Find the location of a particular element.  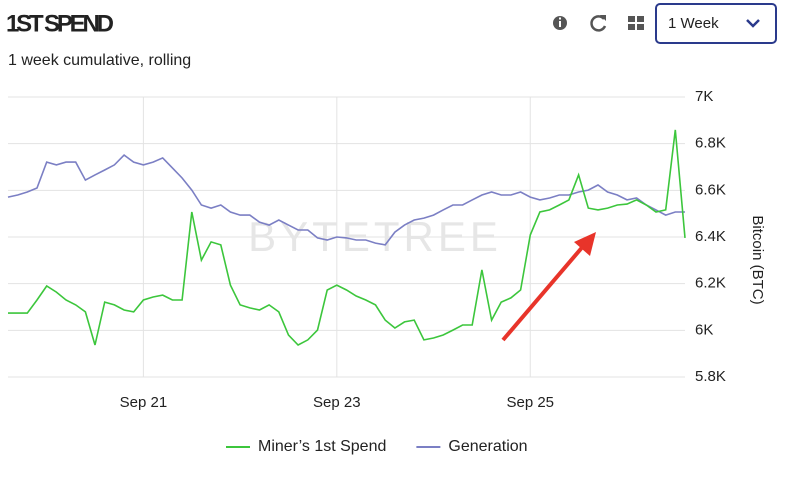

title: 1ST SPEND is located at coordinates (60, 23).